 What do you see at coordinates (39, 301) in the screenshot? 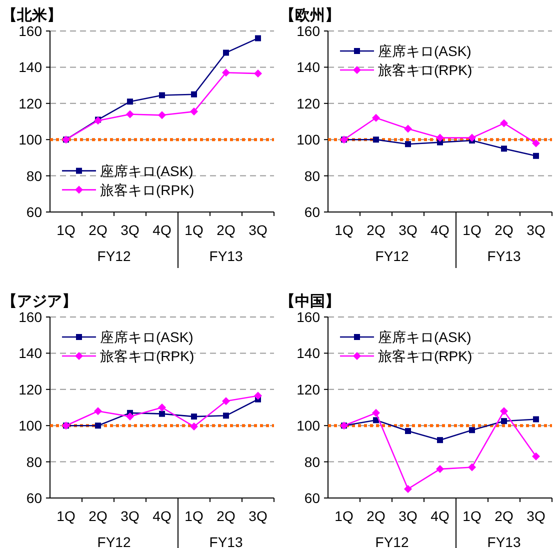
I see `chart-title: 【アジア】` at bounding box center [39, 301].